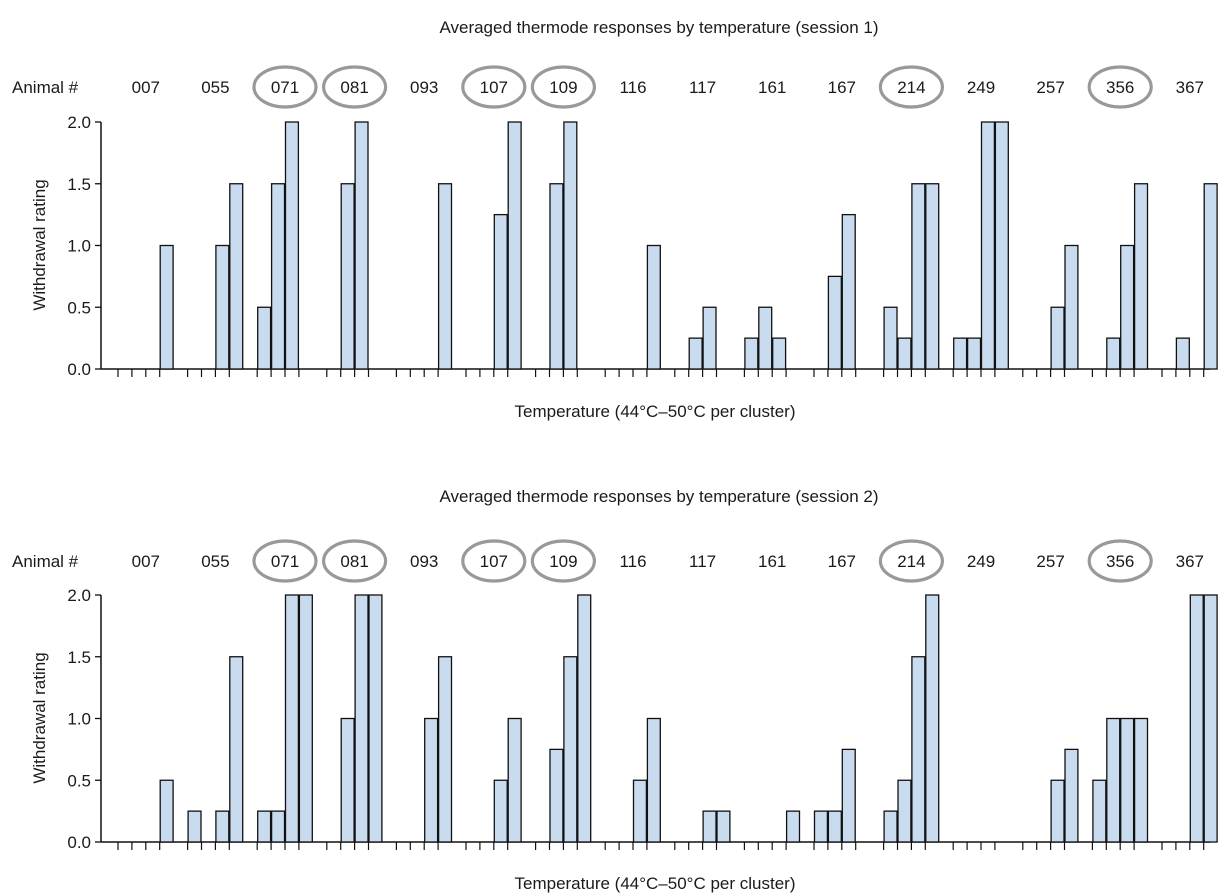 The width and height of the screenshot is (1218, 896). Describe the element at coordinates (1050, 87) in the screenshot. I see `animal-id-label: 257` at that location.